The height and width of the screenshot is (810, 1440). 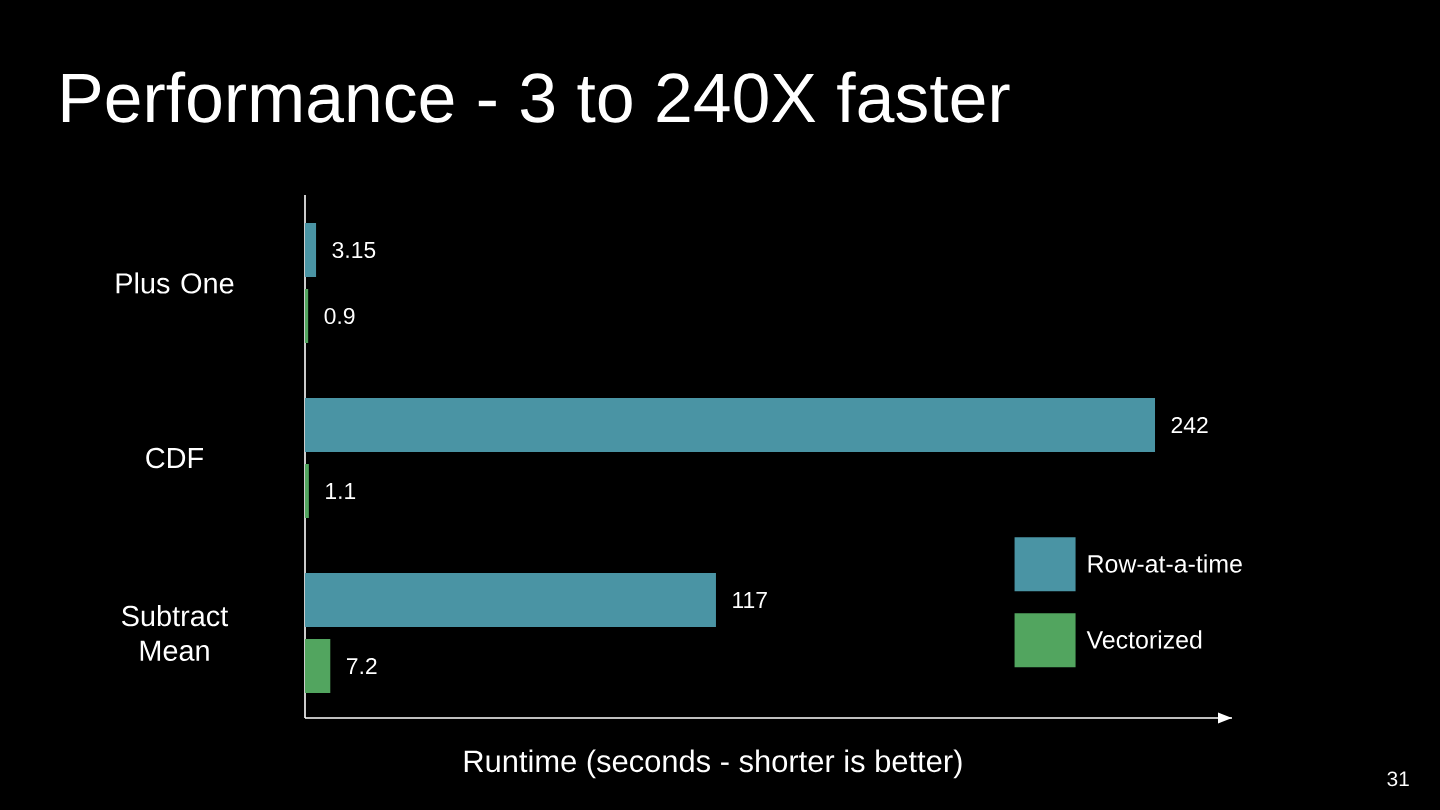 I want to click on data-label: 117, so click(x=750, y=600).